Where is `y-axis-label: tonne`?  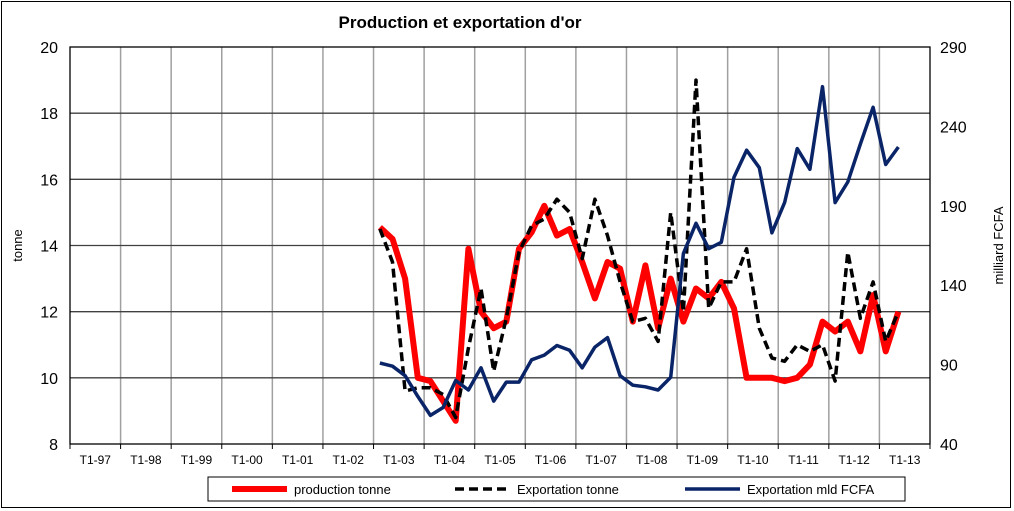 y-axis-label: tonne is located at coordinates (17, 245).